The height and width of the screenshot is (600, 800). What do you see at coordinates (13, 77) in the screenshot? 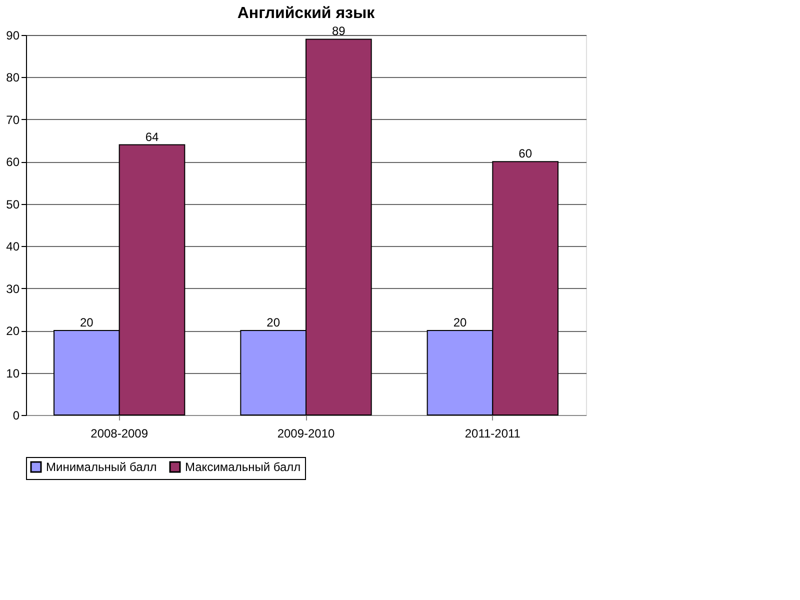
I see `y-tick-label: 80` at bounding box center [13, 77].